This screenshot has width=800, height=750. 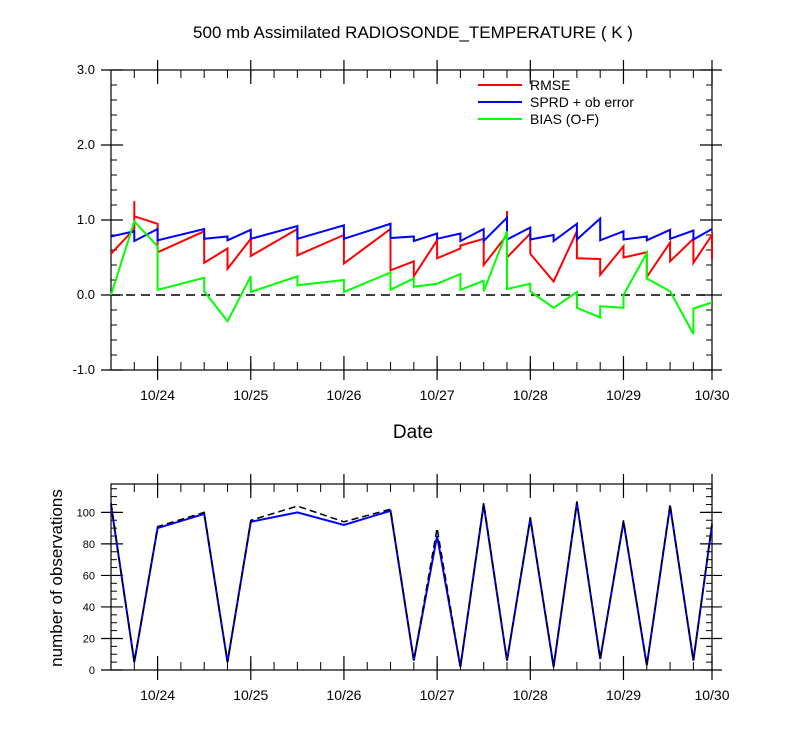 What do you see at coordinates (86, 219) in the screenshot?
I see `y-tick-label: 1.0` at bounding box center [86, 219].